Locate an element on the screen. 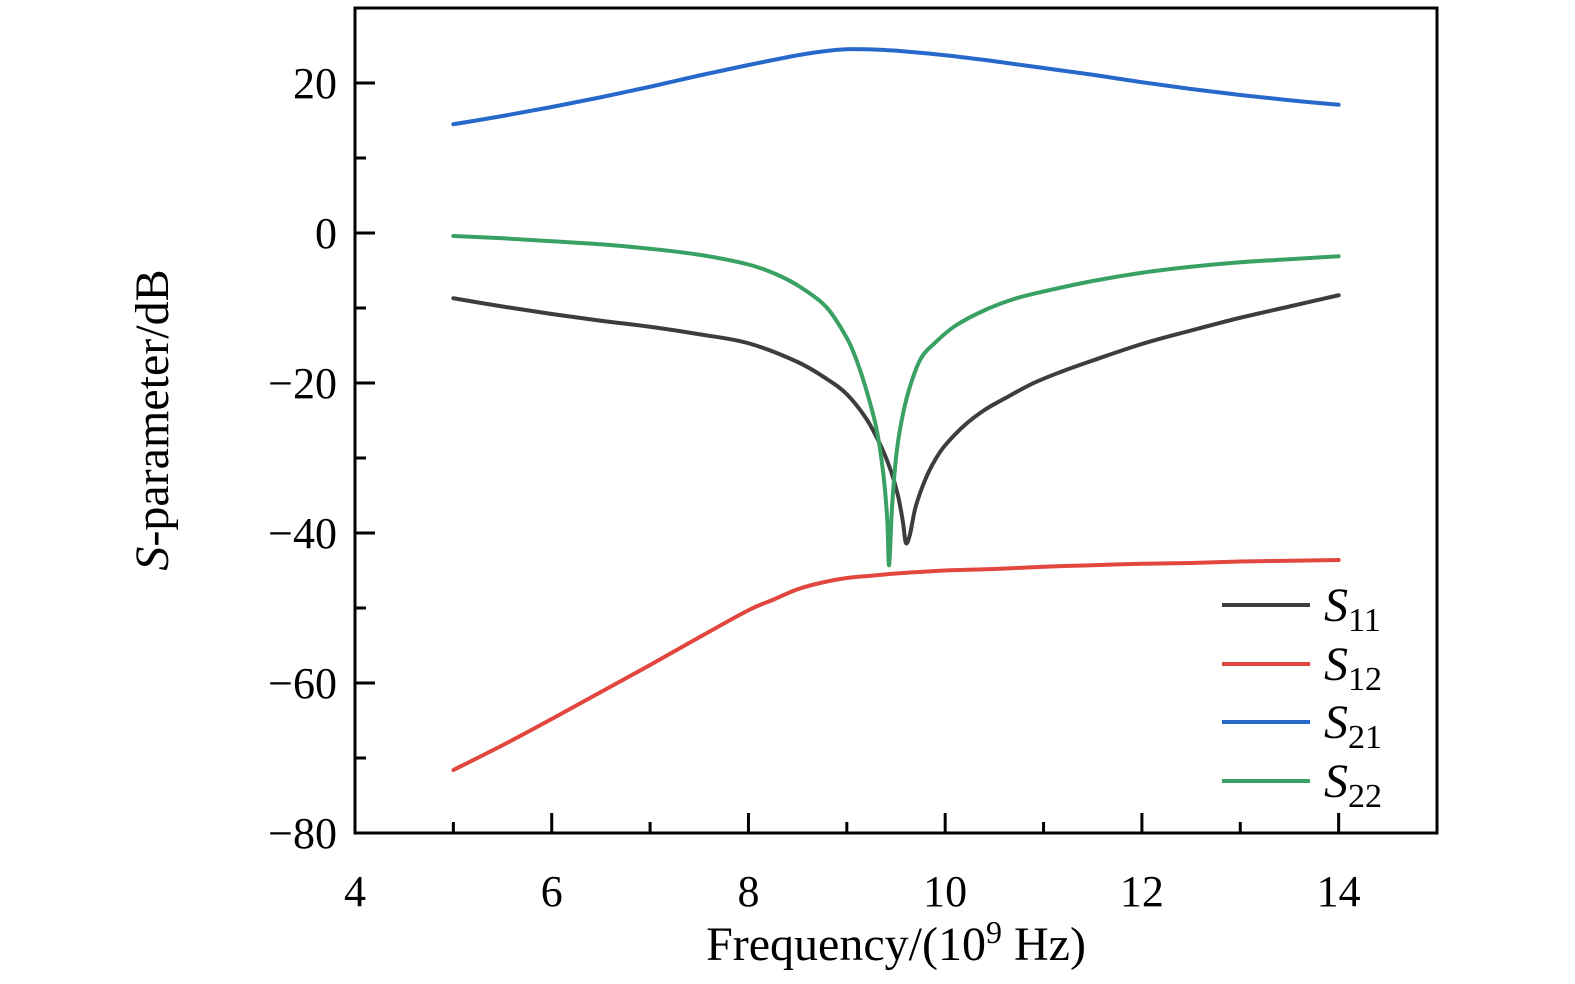 Image resolution: width=1575 pixels, height=984 pixels. y-tick-label: −80 is located at coordinates (302, 833).